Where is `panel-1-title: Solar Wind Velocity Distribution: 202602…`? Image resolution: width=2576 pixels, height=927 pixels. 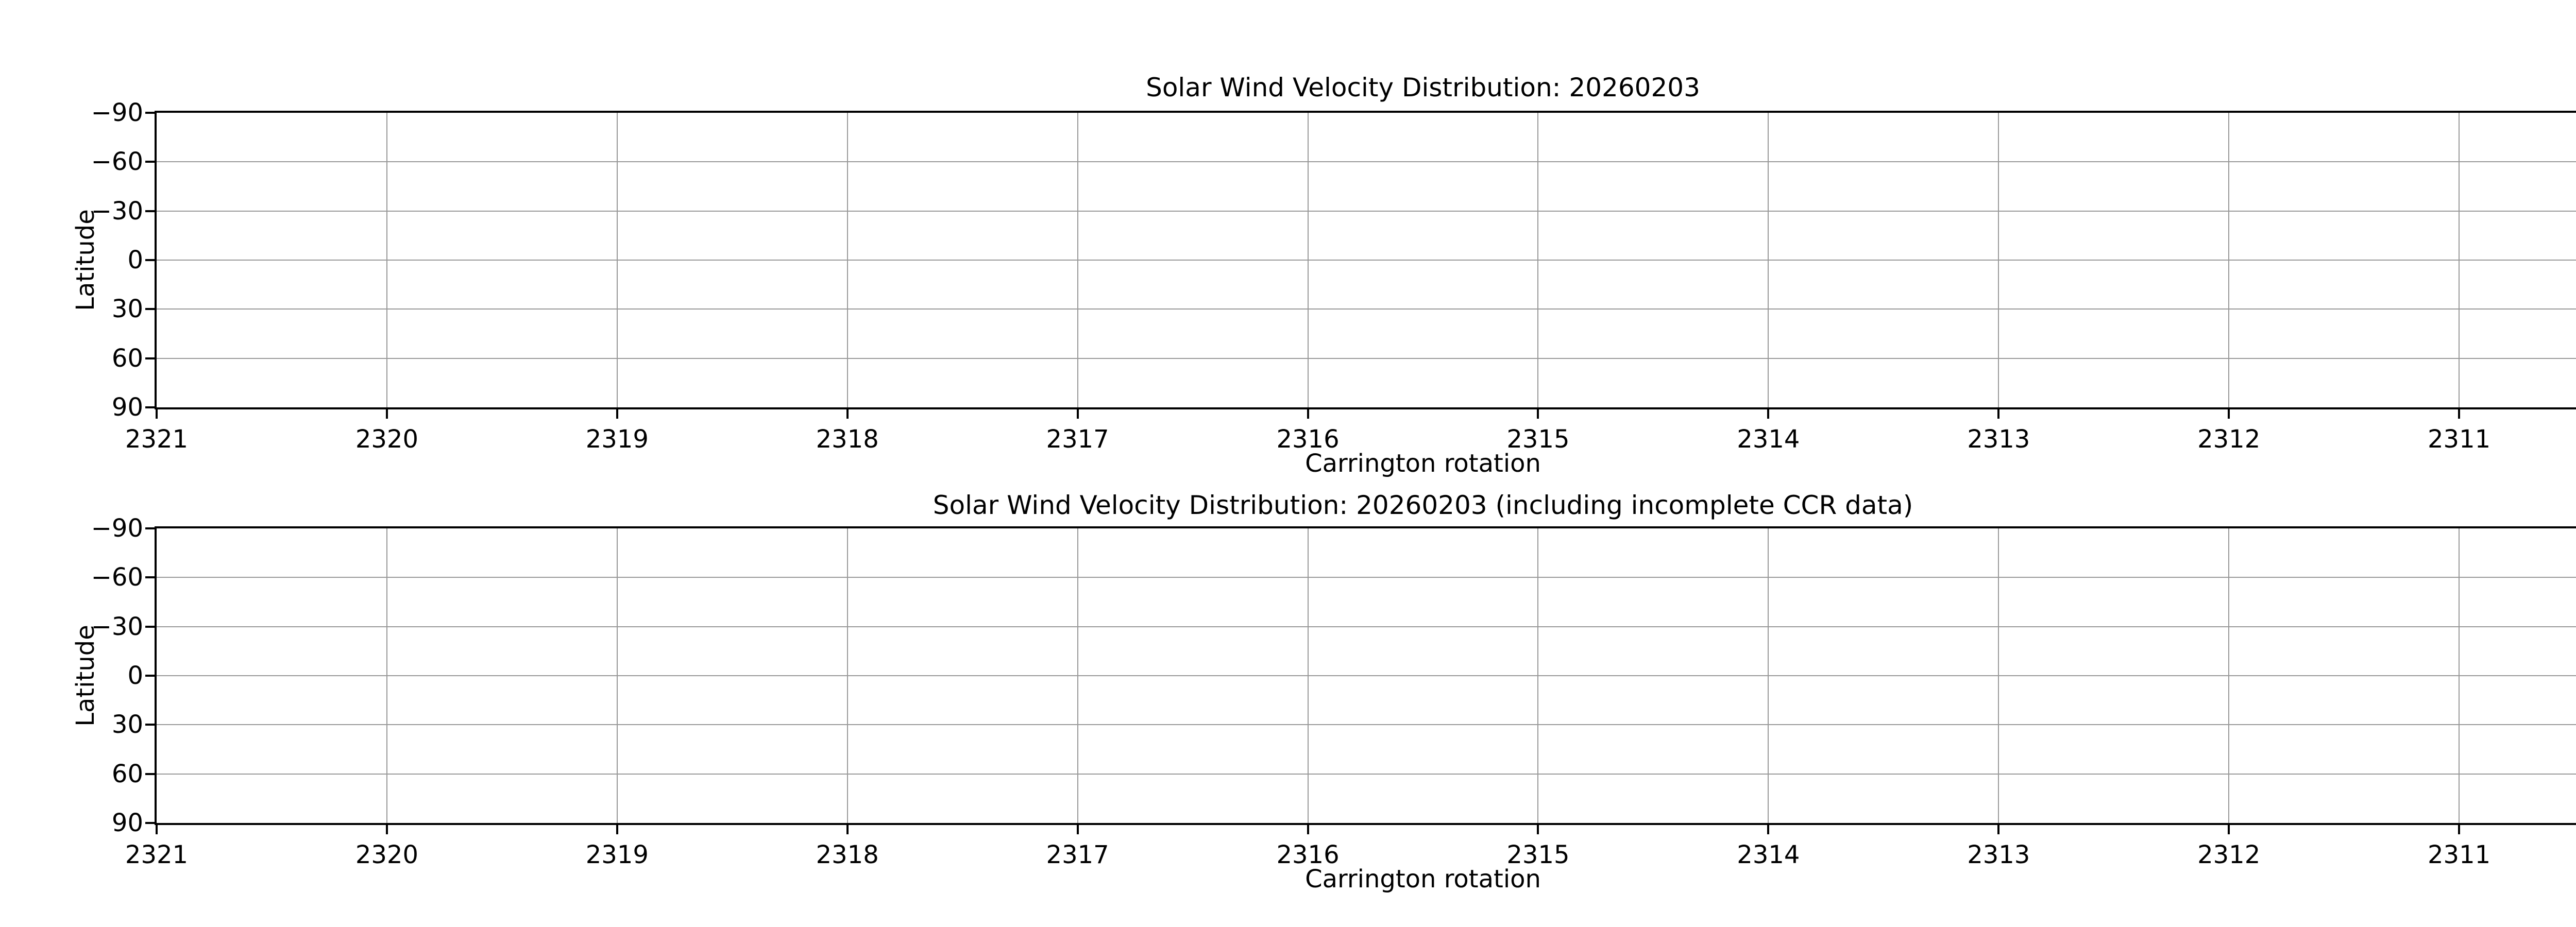 panel-1-title: Solar Wind Velocity Distribution: 202602… is located at coordinates (1423, 88).